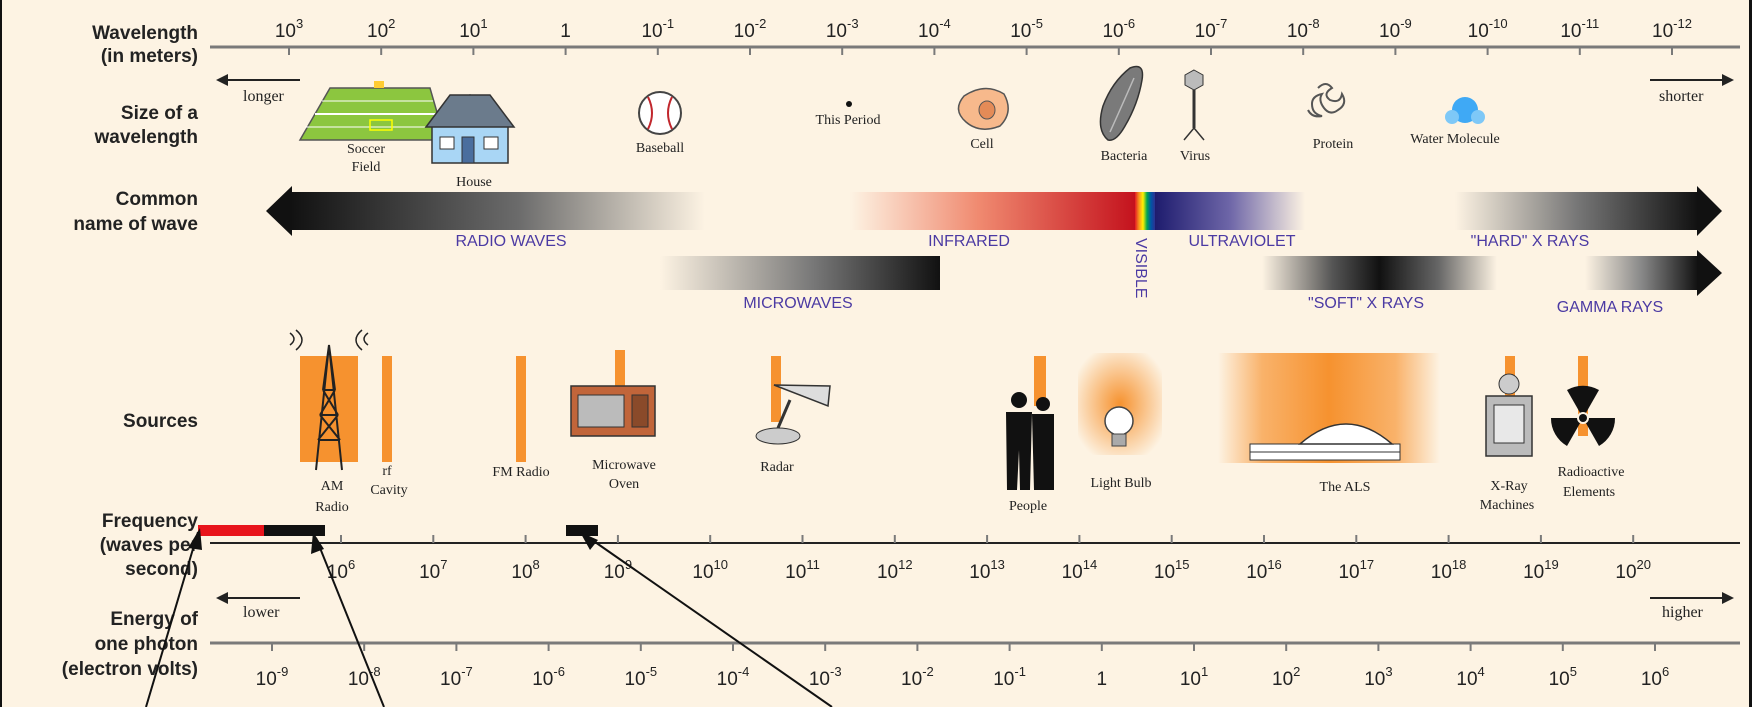 The width and height of the screenshot is (1756, 707). I want to click on wavelength-tick-label: 10⁻⁵, so click(1026, 29).